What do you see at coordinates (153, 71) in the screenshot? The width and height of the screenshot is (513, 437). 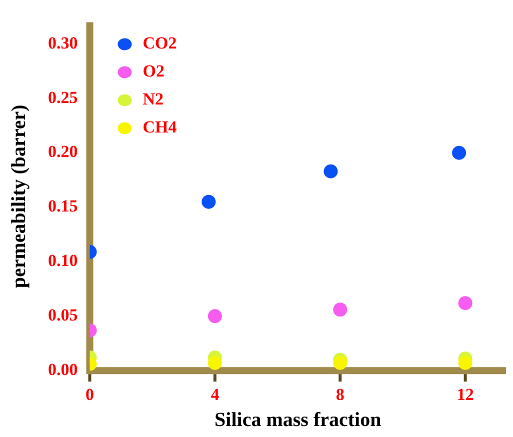 I see `legend-label: O2` at bounding box center [153, 71].